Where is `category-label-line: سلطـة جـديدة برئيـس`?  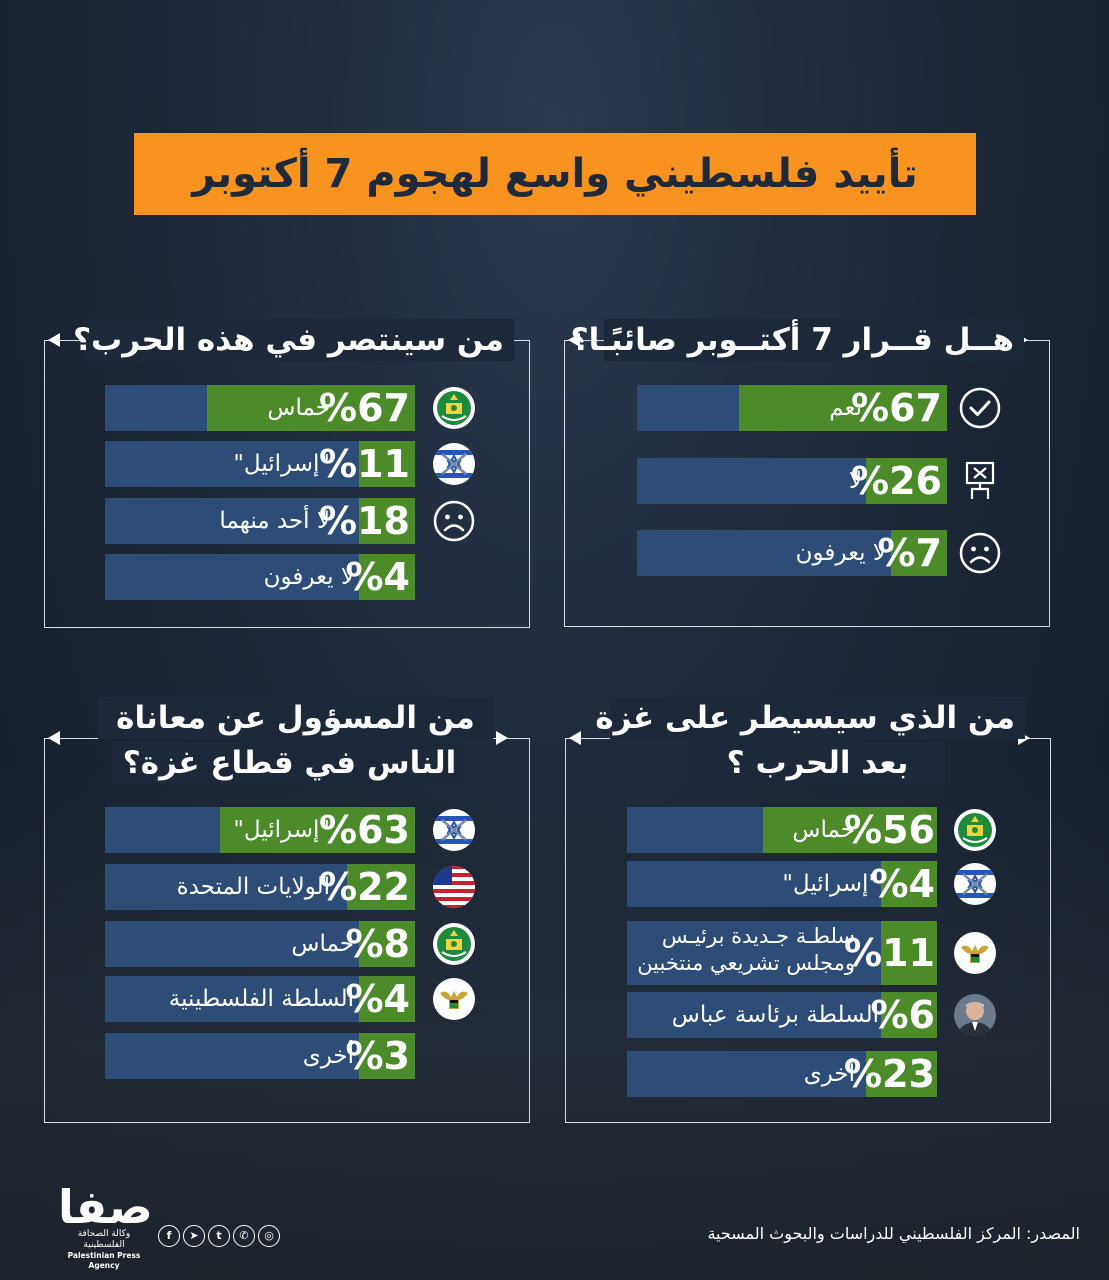 category-label-line: سلطـة جـديدة برئيـس is located at coordinates (758, 936).